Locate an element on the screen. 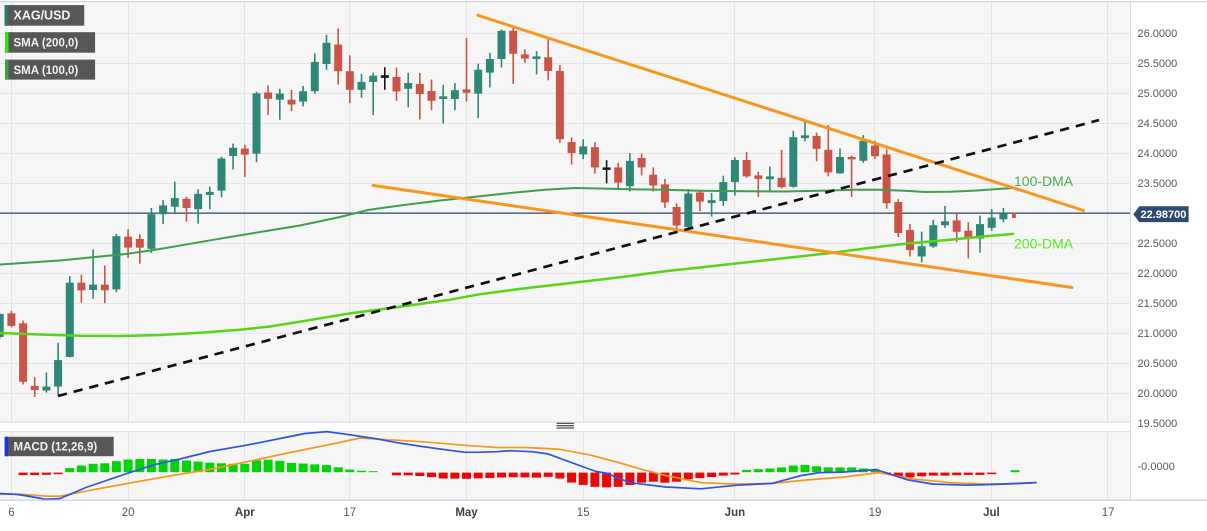 The height and width of the screenshot is (531, 1207). svg-text: 200-DMA is located at coordinates (1044, 244).